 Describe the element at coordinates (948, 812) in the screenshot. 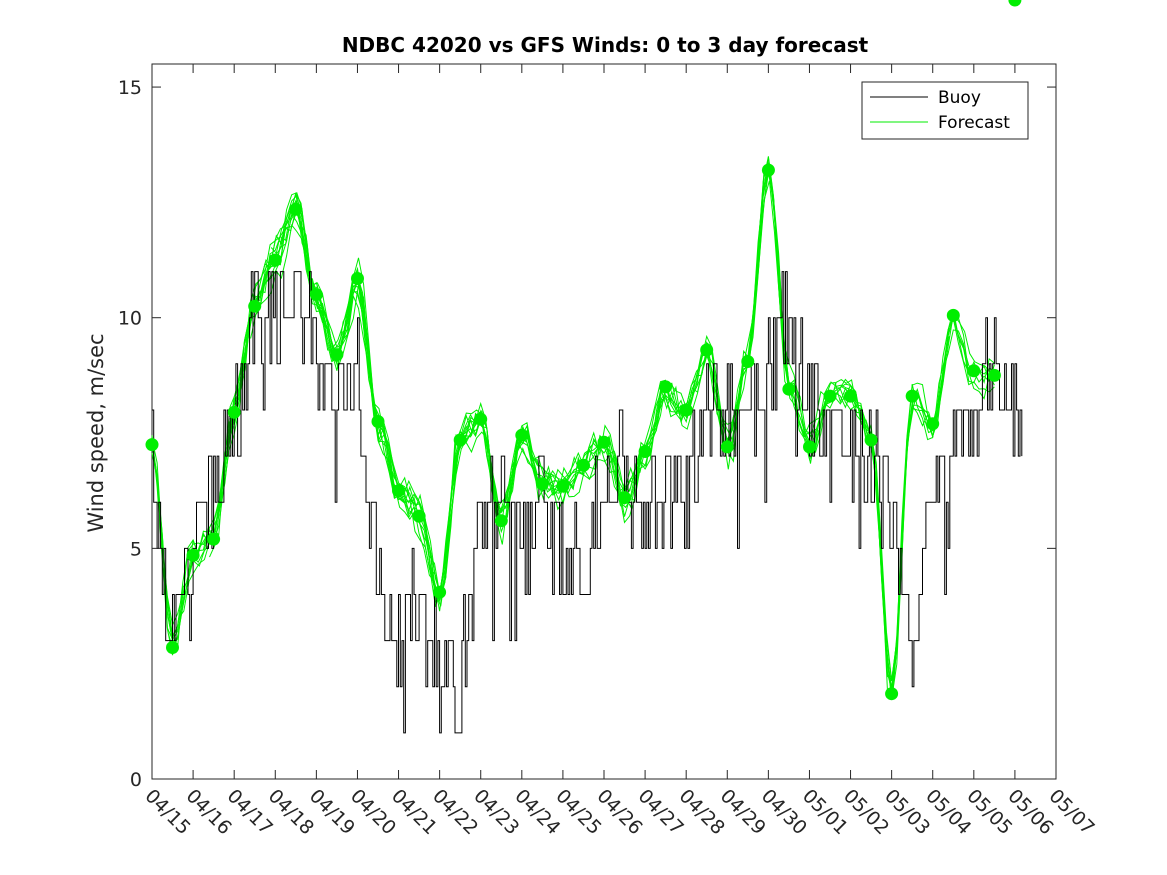

I see `x-tick-label: 05/04` at that location.